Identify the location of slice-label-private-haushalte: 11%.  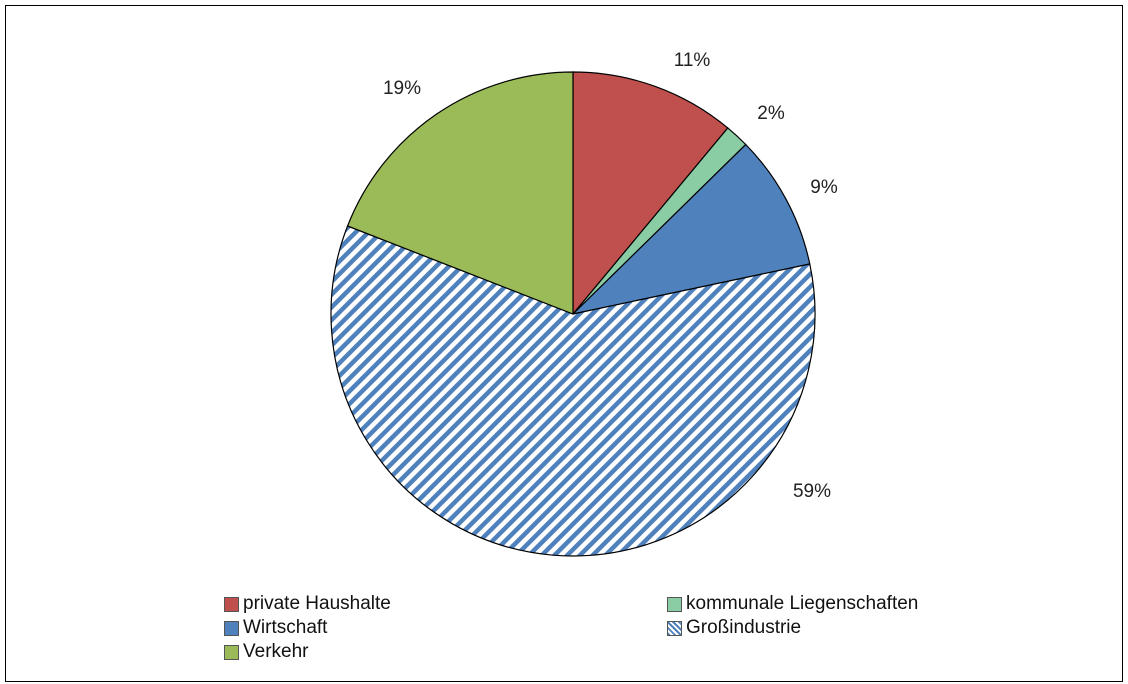
(692, 60).